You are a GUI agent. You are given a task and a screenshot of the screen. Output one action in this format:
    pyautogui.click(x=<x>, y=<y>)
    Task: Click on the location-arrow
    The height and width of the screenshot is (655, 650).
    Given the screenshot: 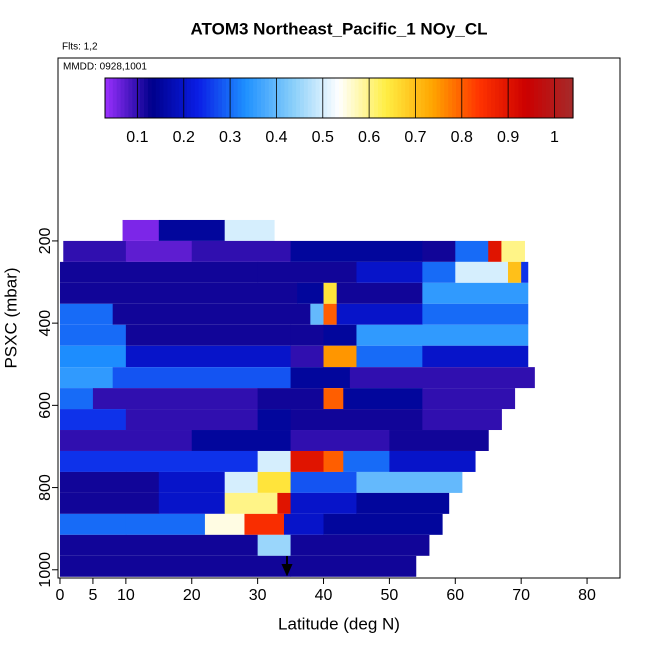 What is the action you would take?
    pyautogui.click(x=287, y=566)
    